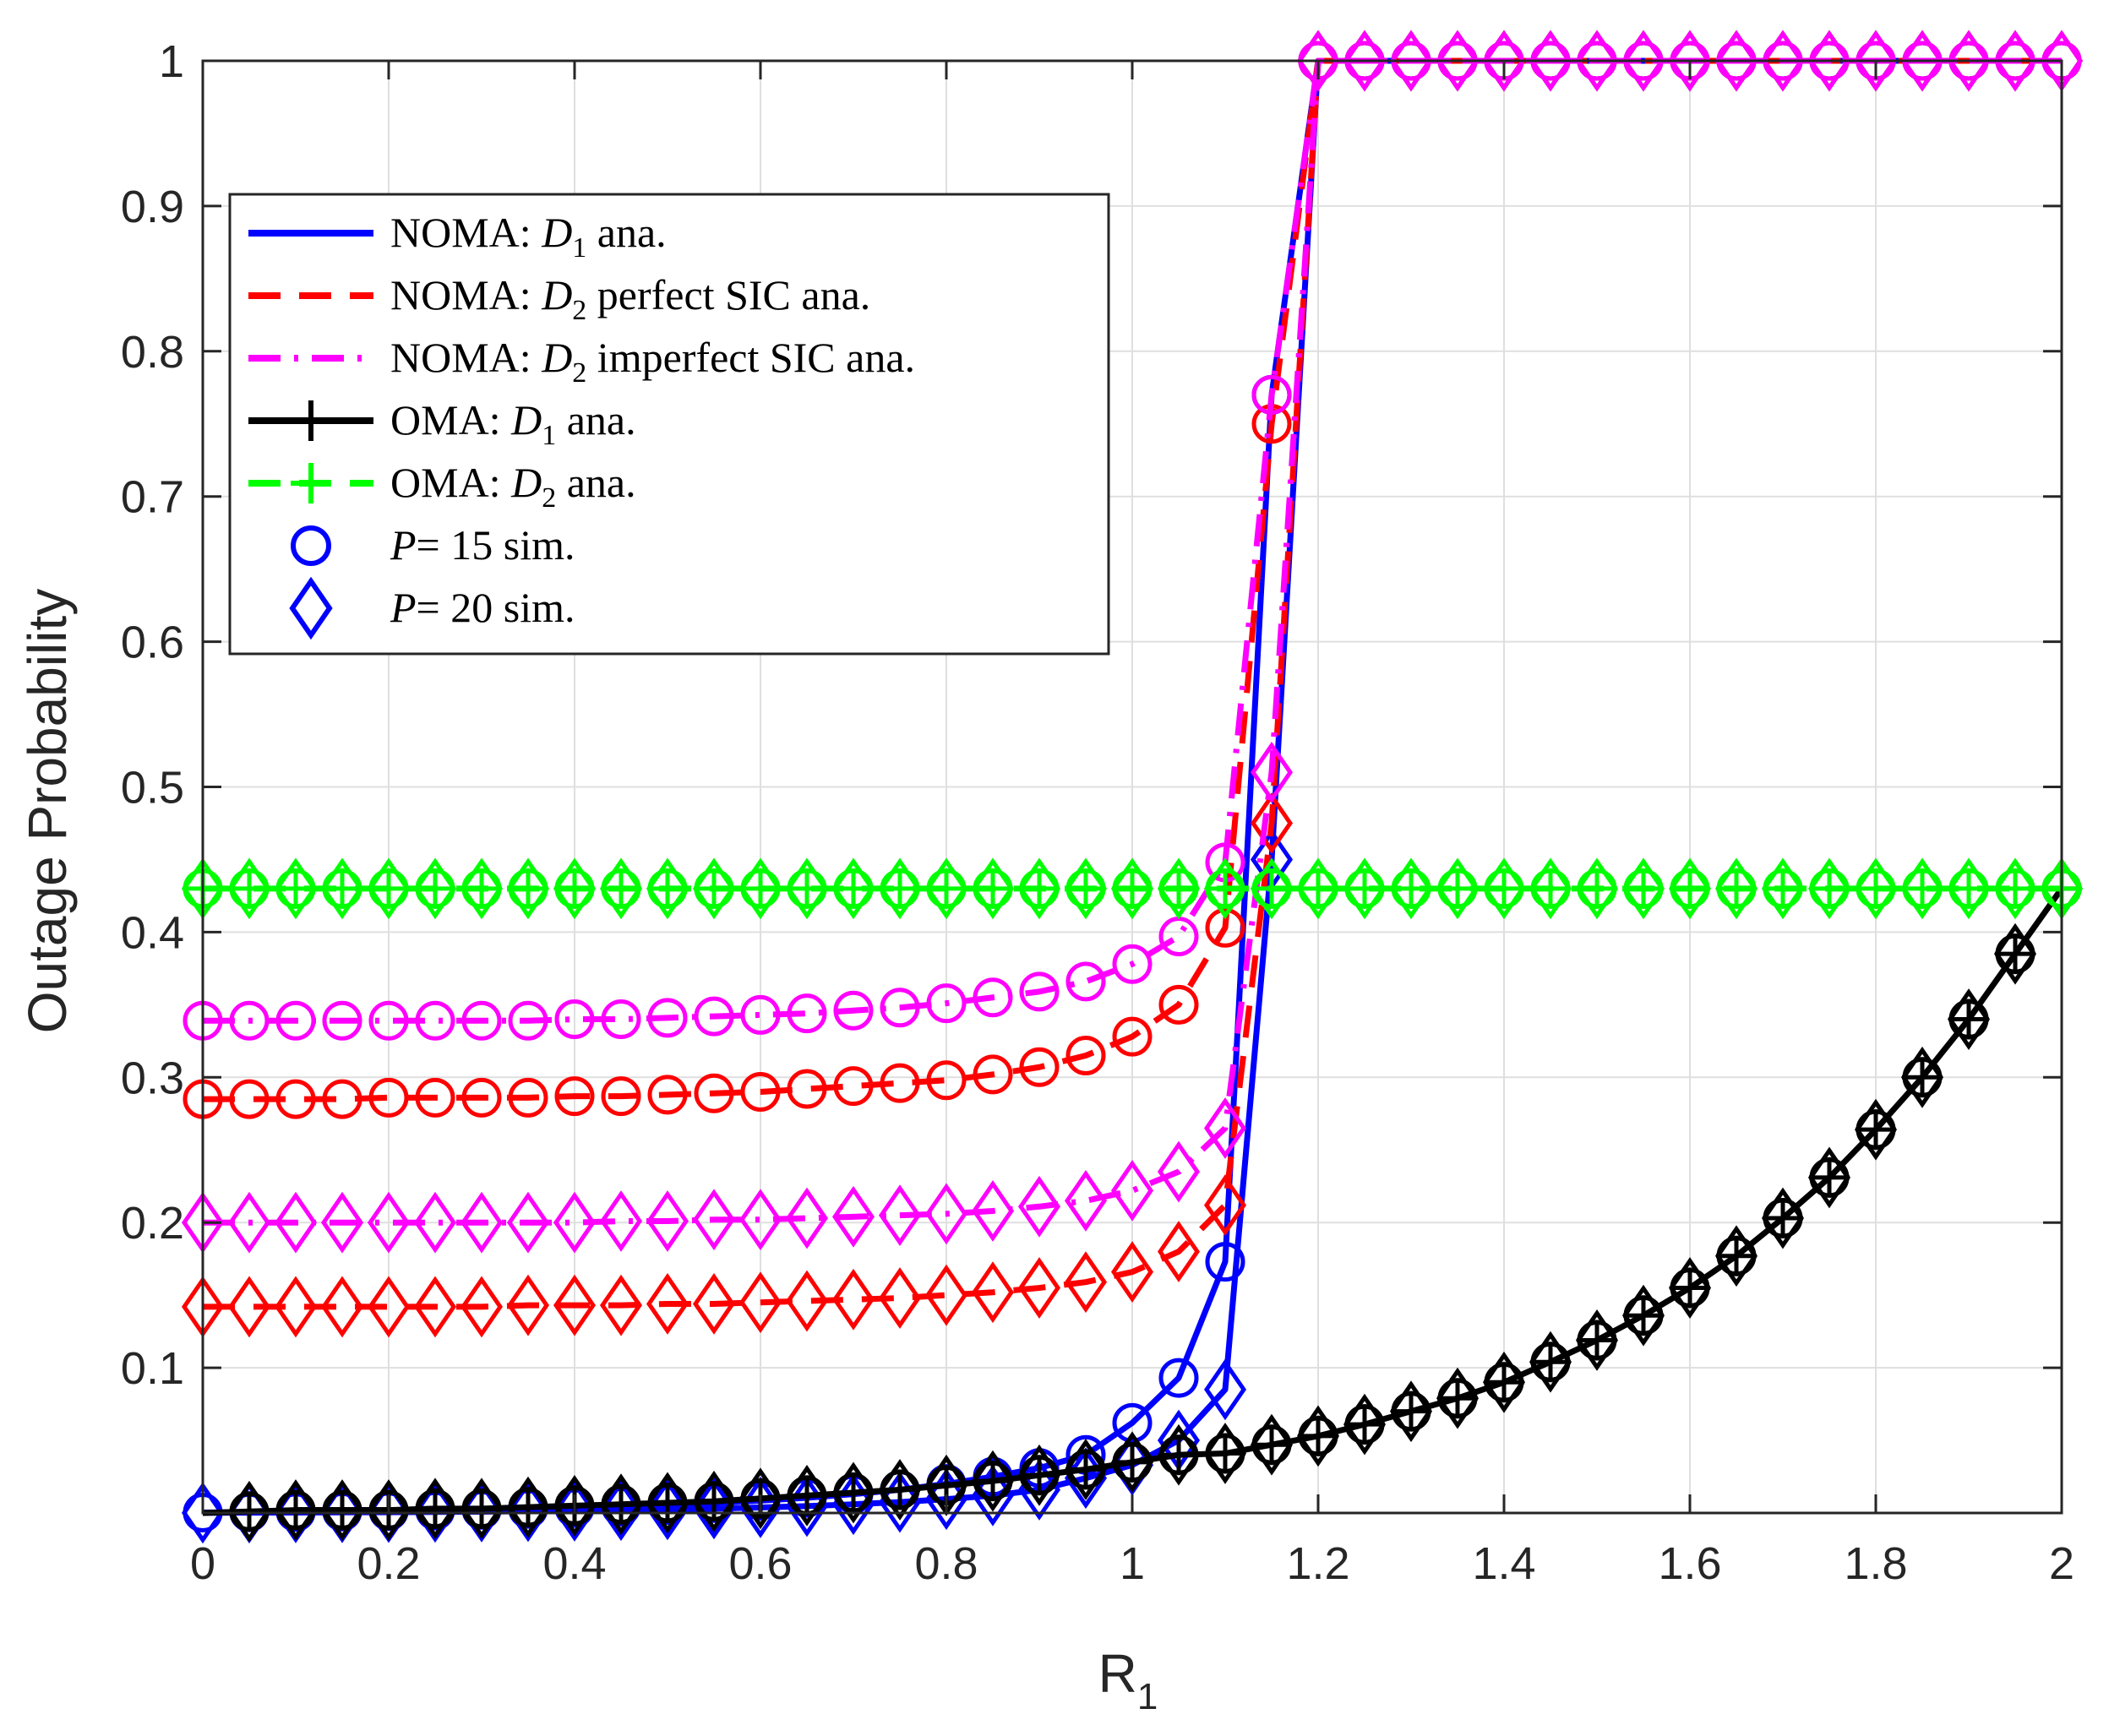 The height and width of the screenshot is (1736, 2109). Describe the element at coordinates (433, 545) in the screenshot. I see `legend-entry: P= 15 sim.` at that location.